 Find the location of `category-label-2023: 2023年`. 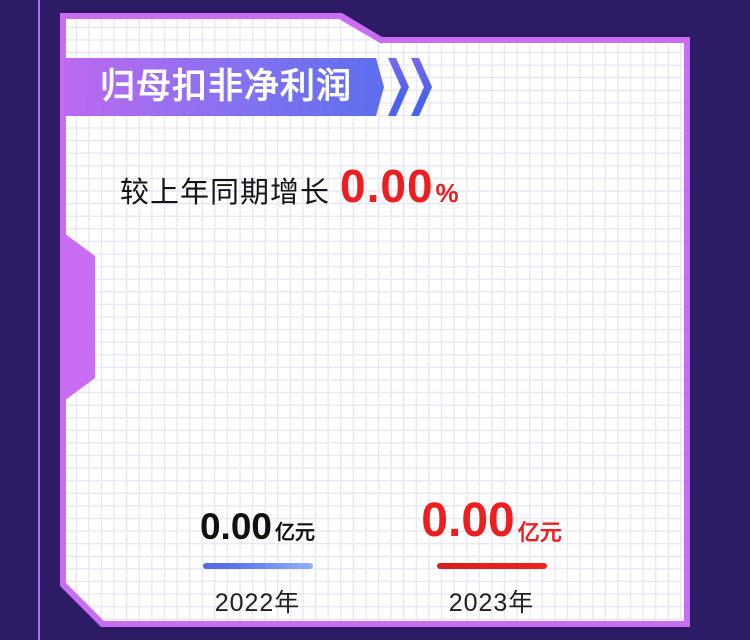

category-label-2023: 2023年 is located at coordinates (491, 603).